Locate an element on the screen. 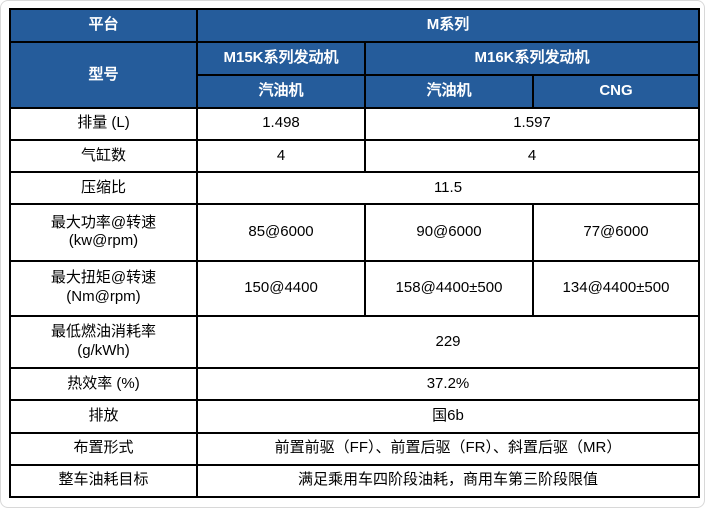 The height and width of the screenshot is (508, 705). header-m15k-series: M15K系列发动机 is located at coordinates (281, 59).